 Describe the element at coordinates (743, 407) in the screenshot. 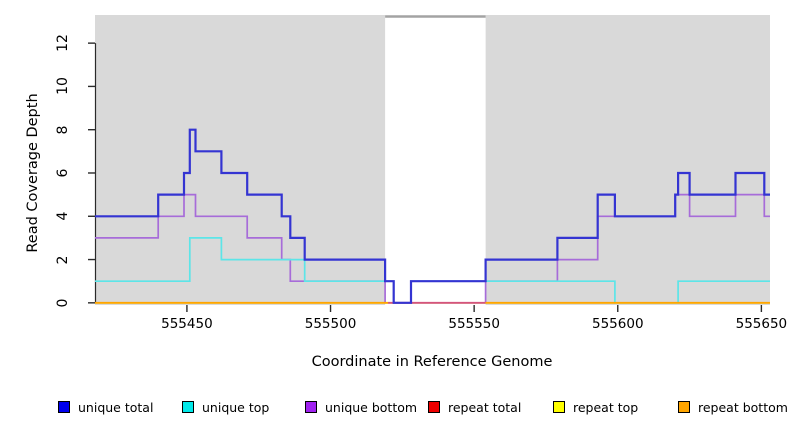

I see `legend-label-repeat-bottom: repeat bottom` at that location.